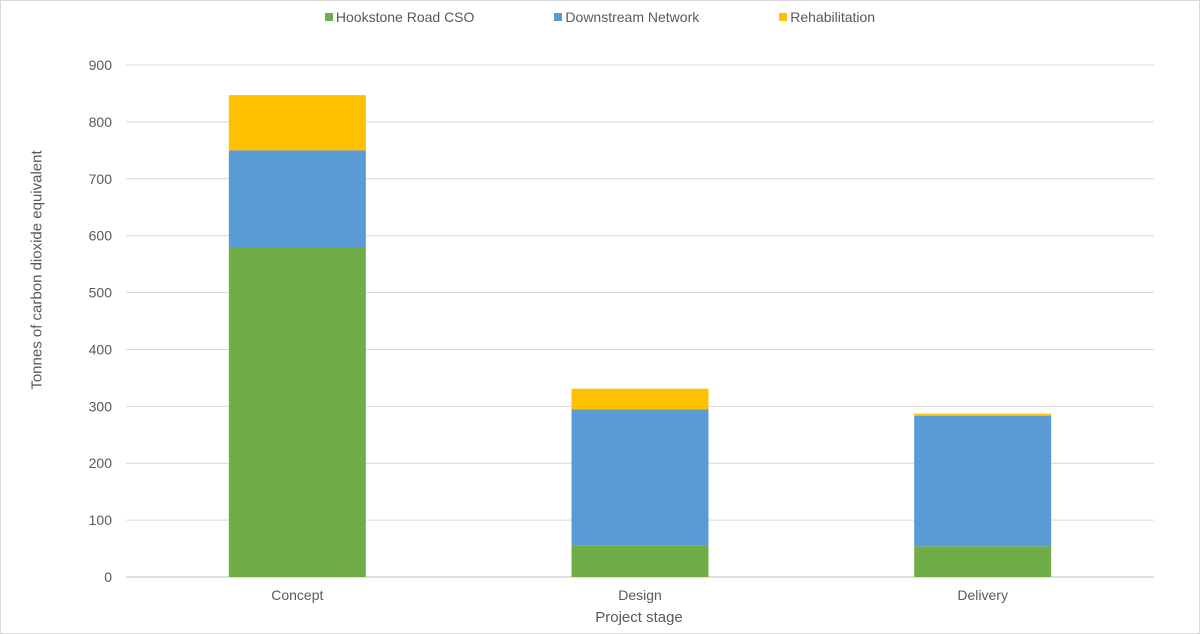  I want to click on legend-label: Hookstone Road CSO, so click(405, 17).